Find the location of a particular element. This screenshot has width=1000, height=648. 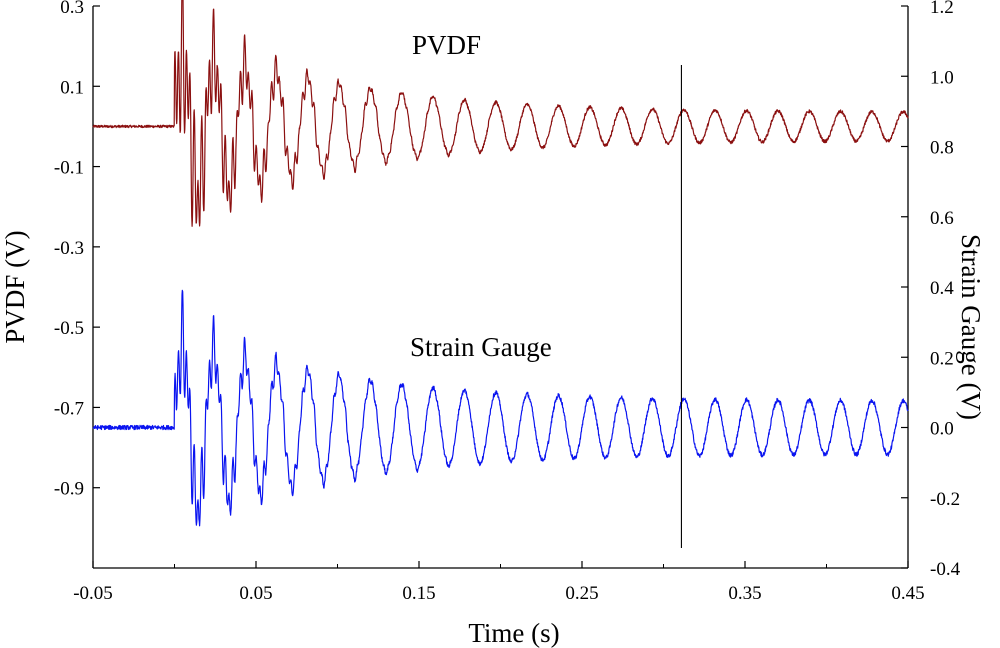

x-axis-title: Time (s) is located at coordinates (513, 633).